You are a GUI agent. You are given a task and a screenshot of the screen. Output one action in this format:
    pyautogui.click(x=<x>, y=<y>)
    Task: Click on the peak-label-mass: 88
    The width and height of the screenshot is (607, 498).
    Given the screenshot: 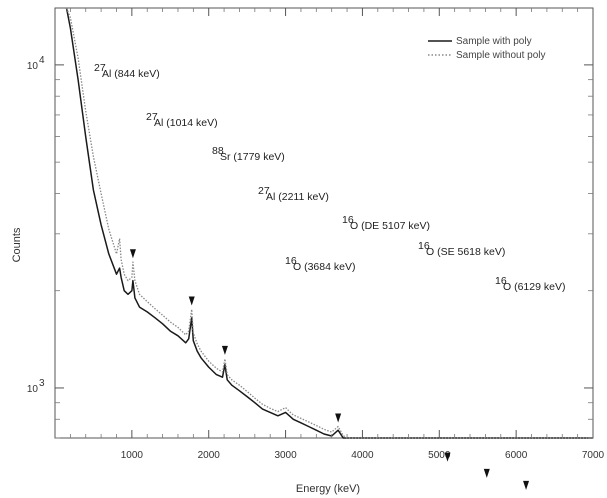 What is the action you would take?
    pyautogui.click(x=218, y=151)
    